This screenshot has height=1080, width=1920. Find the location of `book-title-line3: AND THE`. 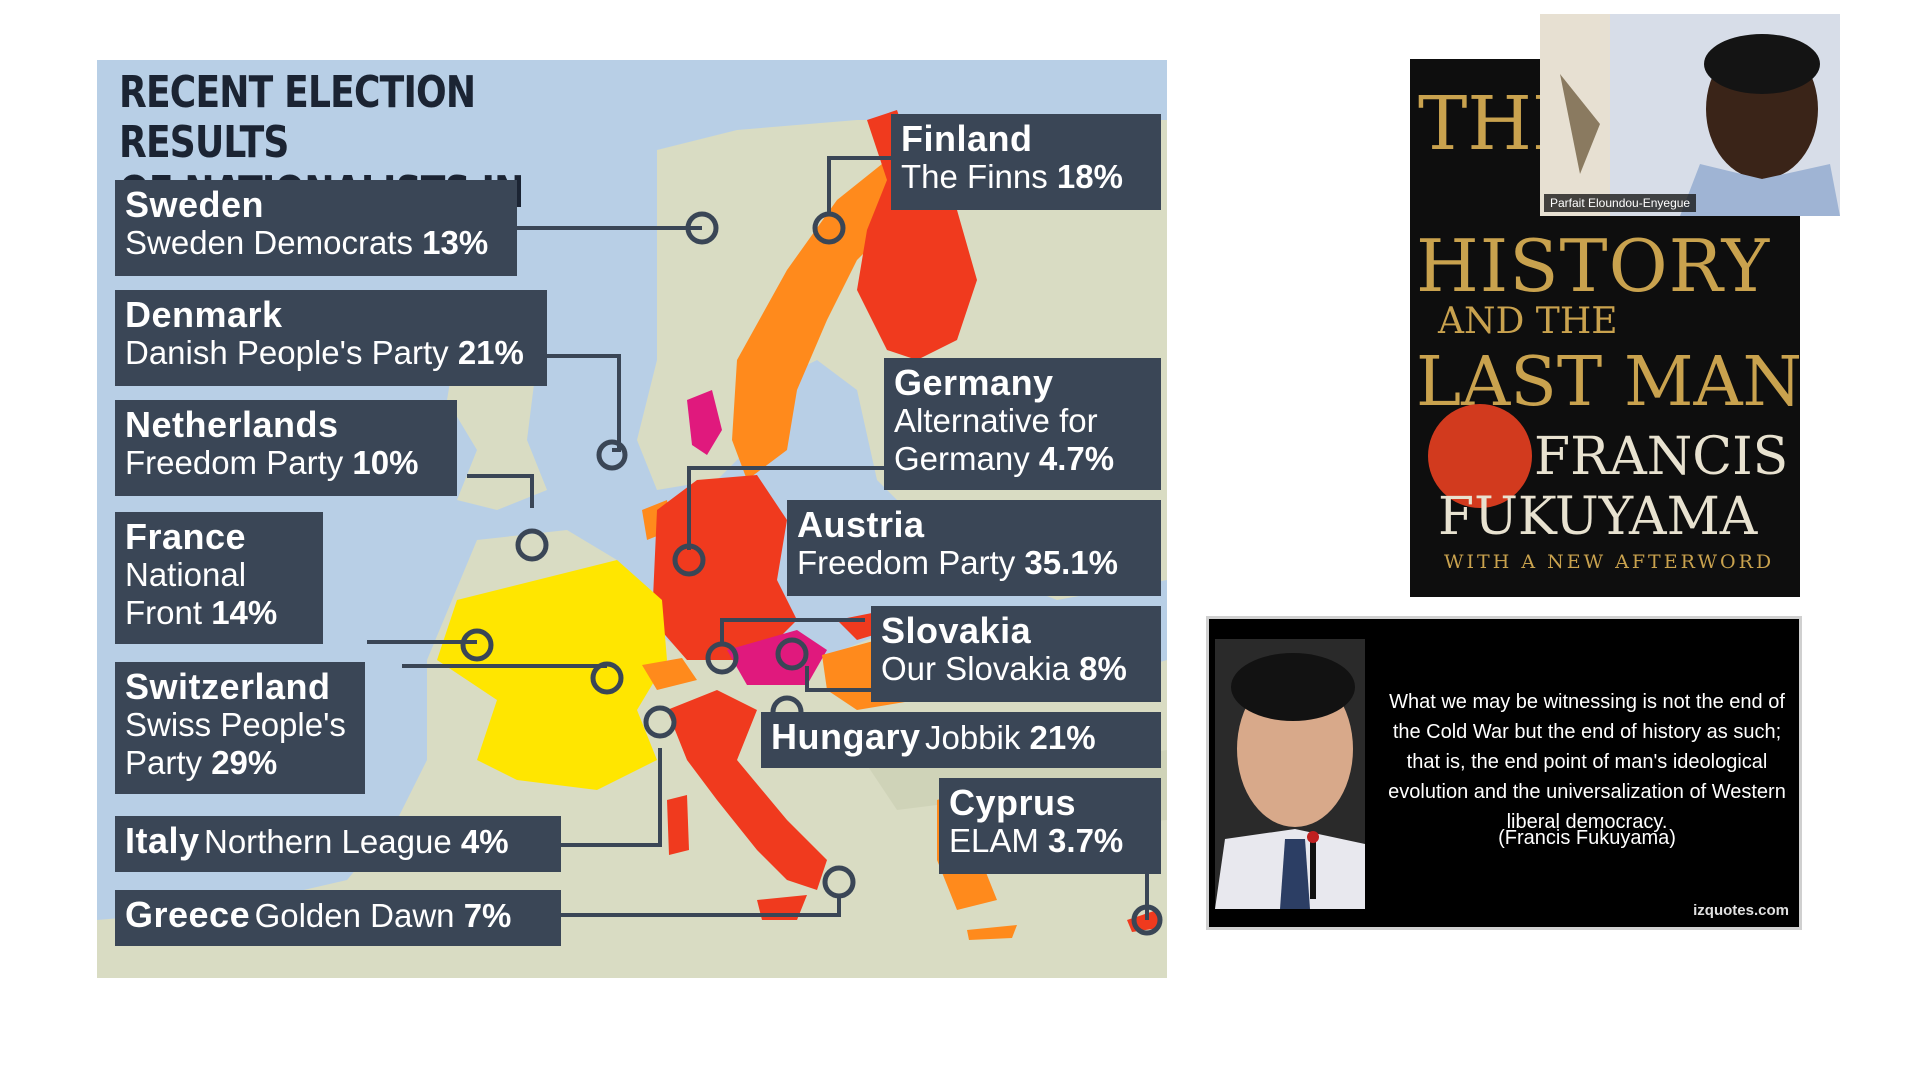

book-title-line3: AND THE is located at coordinates (1528, 321).